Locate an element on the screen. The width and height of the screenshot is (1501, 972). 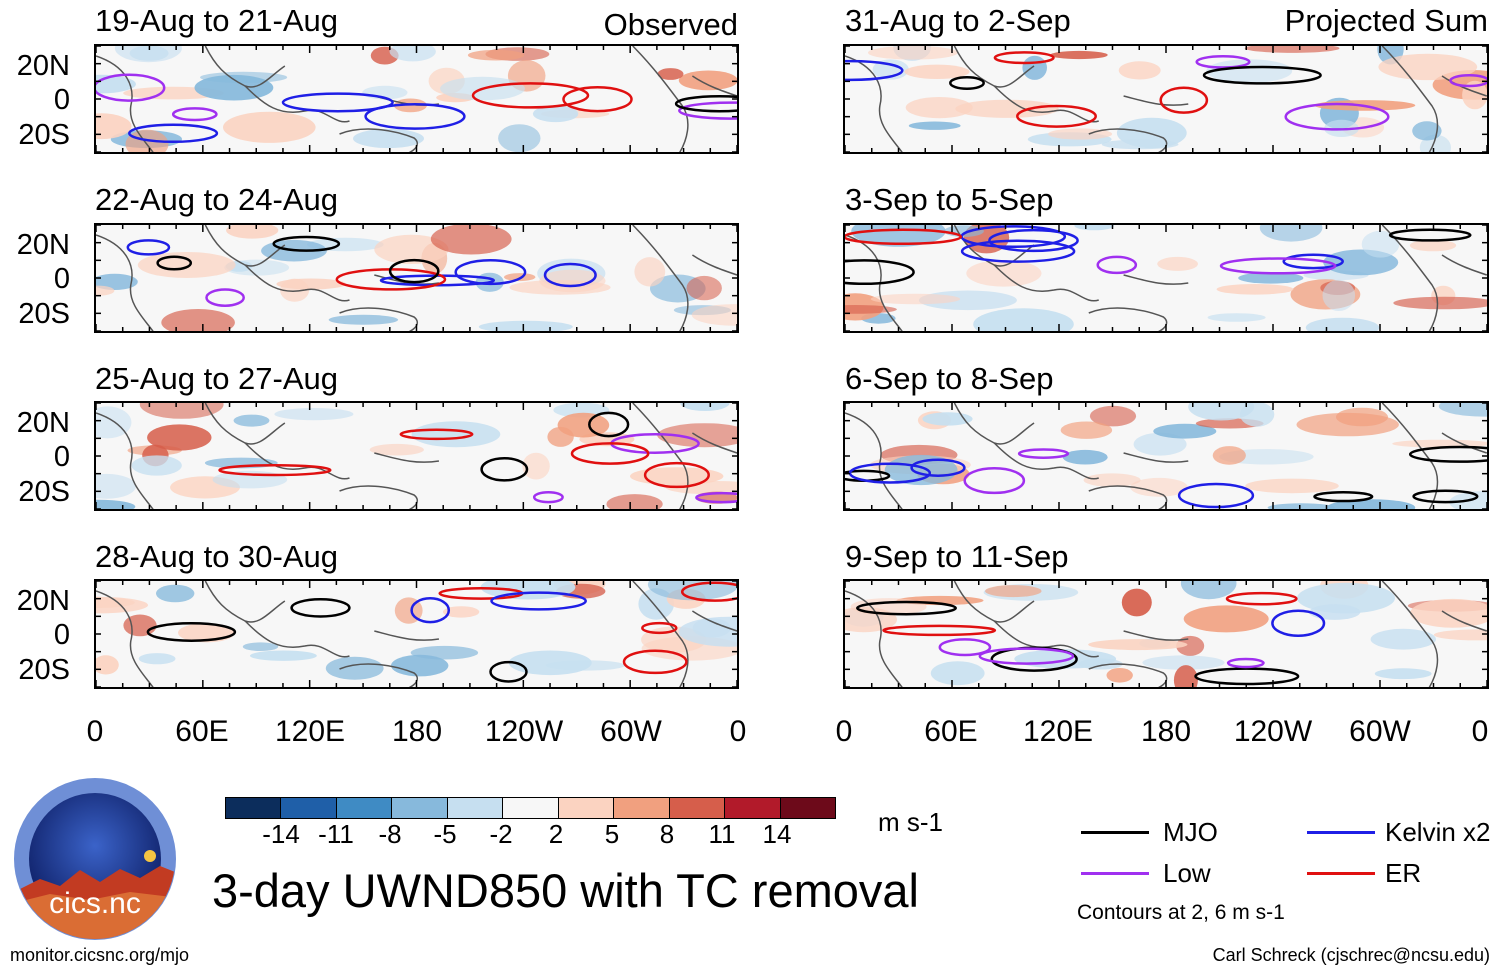
panel-title: 25-Aug to 27-Aug is located at coordinates (217, 378).